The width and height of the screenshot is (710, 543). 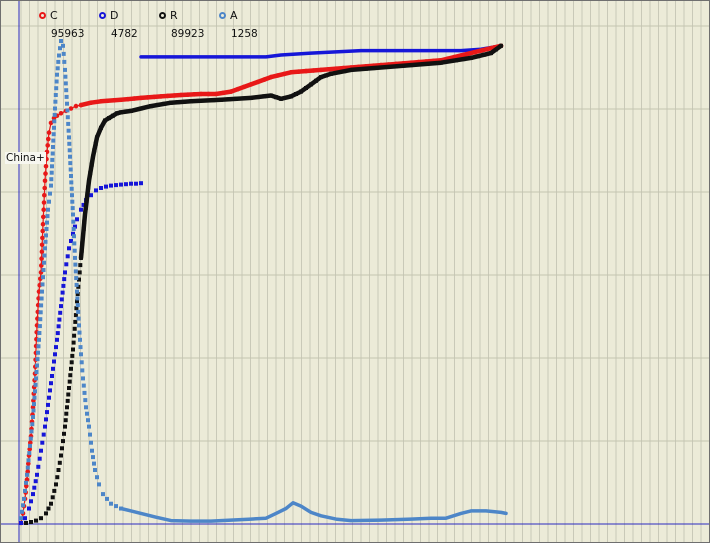 I want to click on legend-key-r: R, so click(x=168, y=15).